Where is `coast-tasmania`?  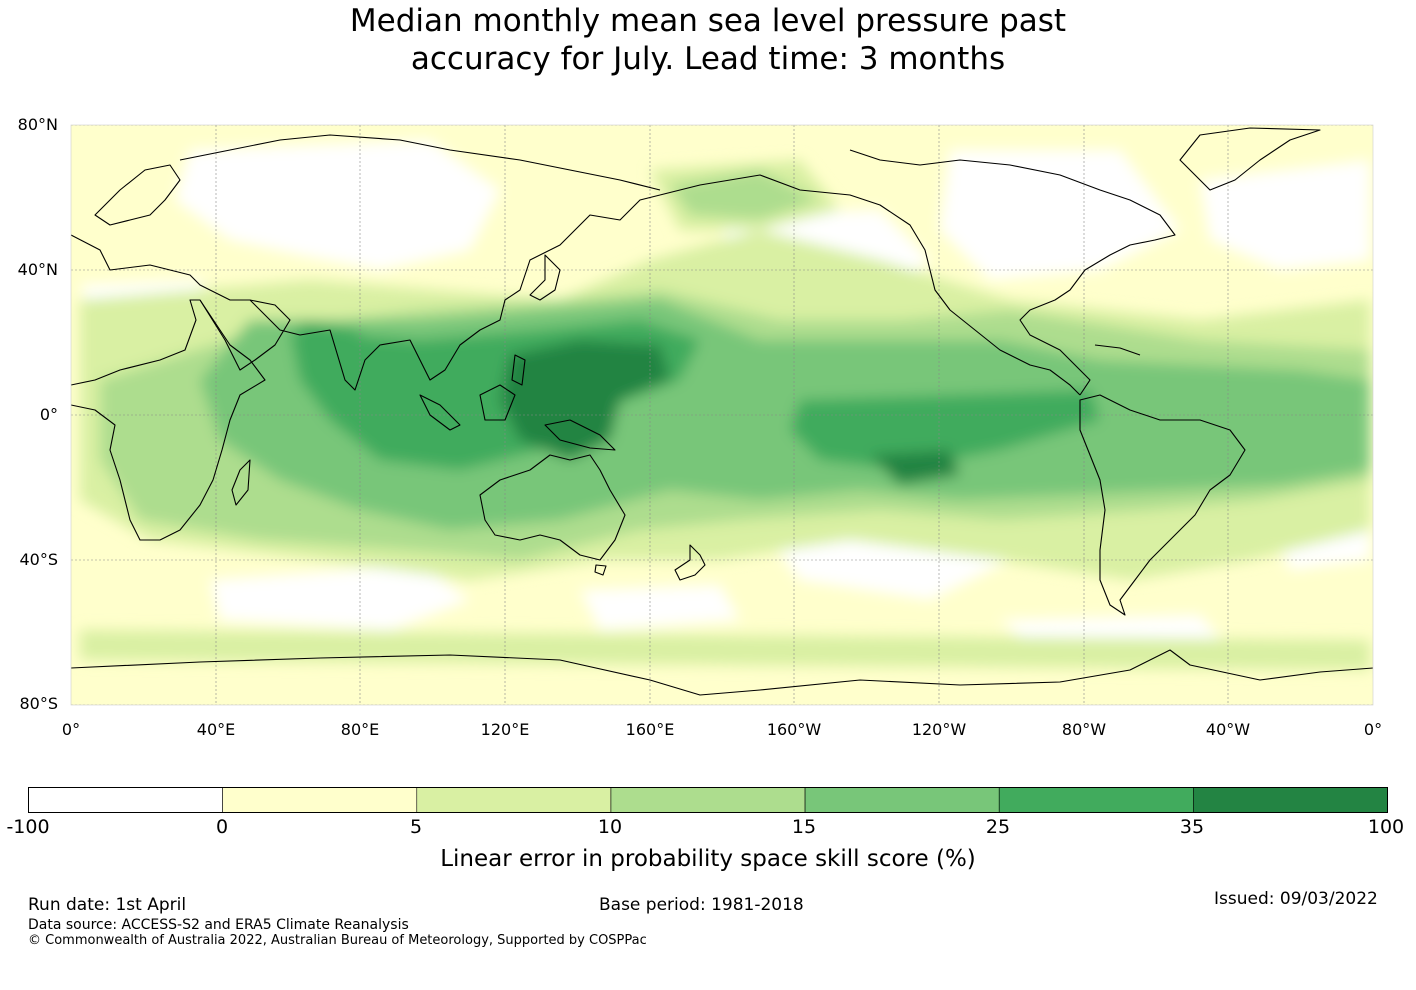 coast-tasmania is located at coordinates (600, 570).